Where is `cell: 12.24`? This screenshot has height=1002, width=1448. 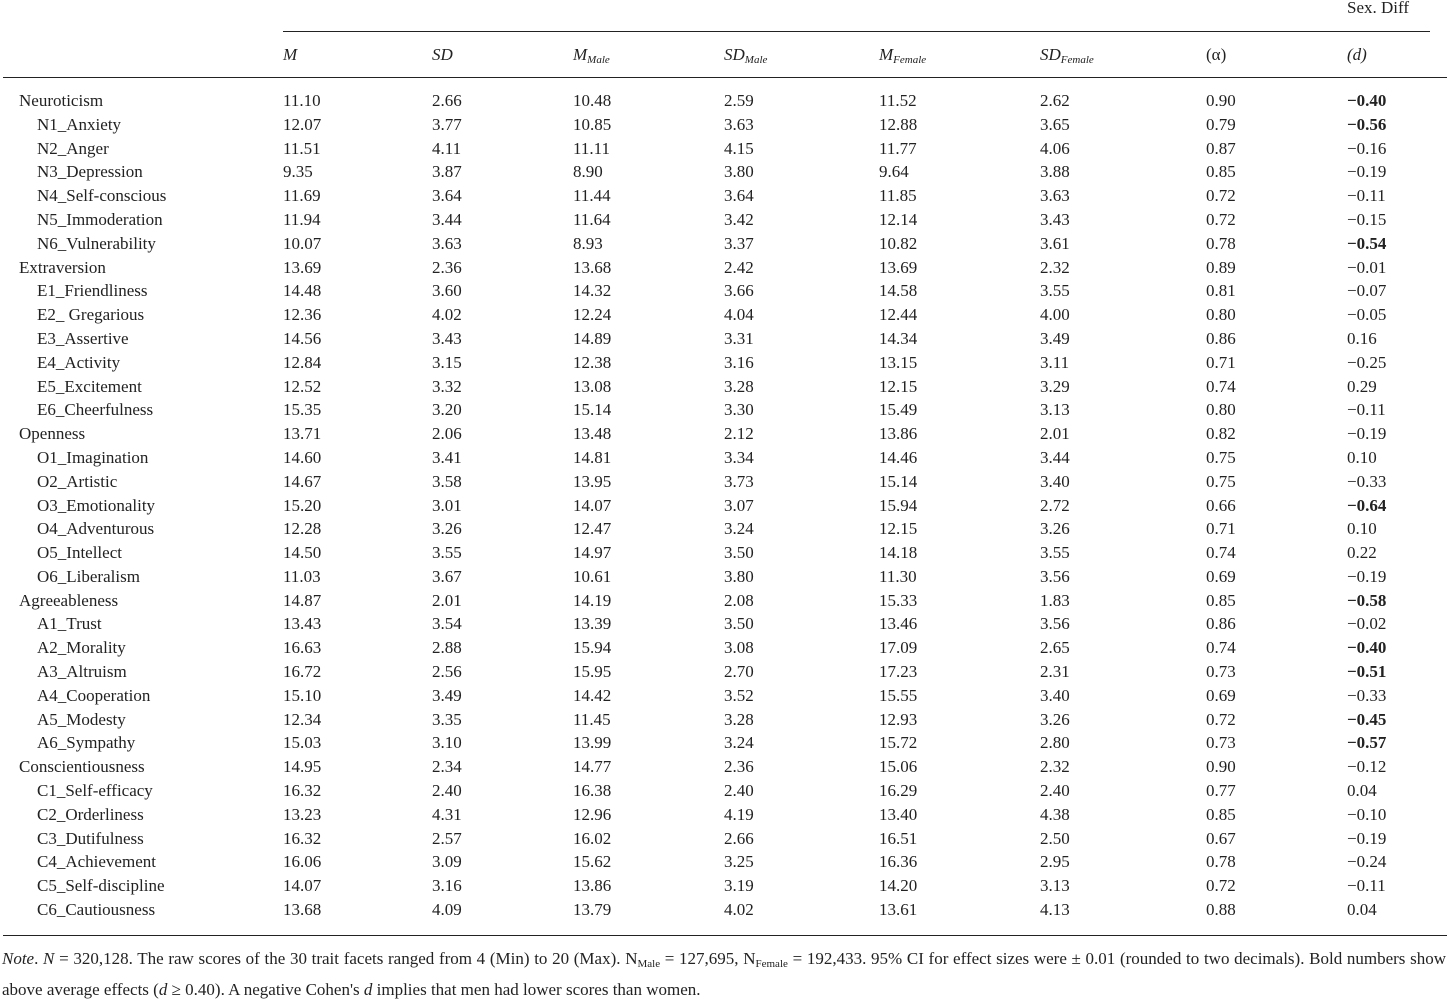
cell: 12.24 is located at coordinates (592, 315).